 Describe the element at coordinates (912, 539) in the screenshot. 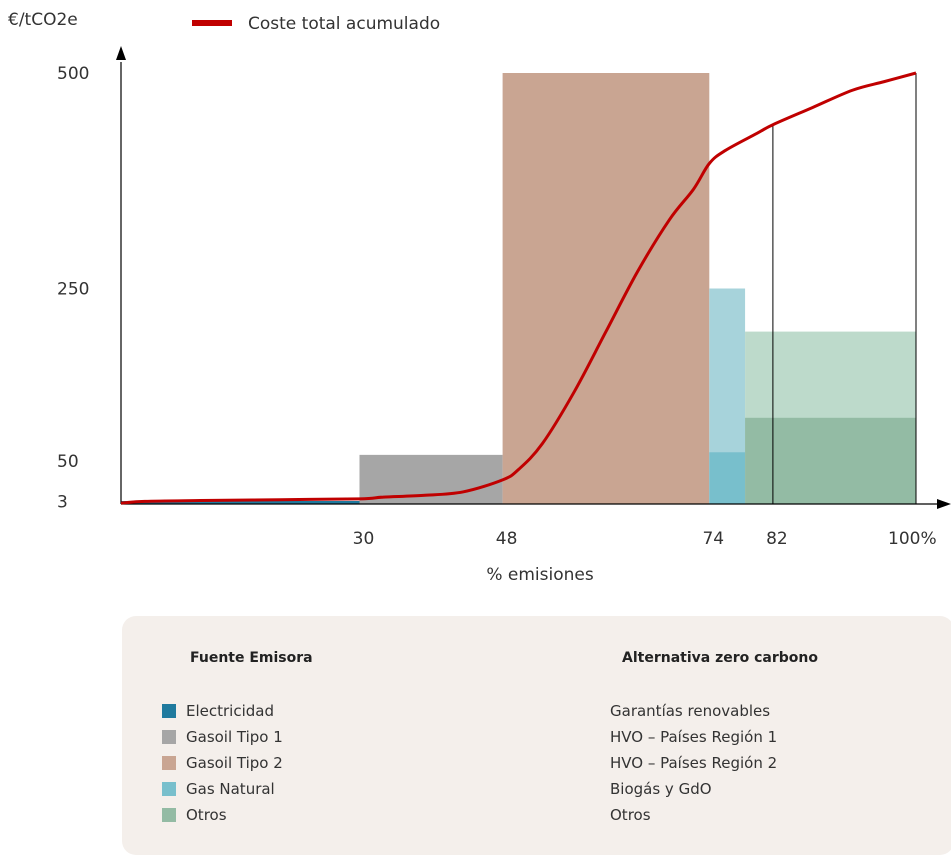

I see `x-tick-label: 100%` at that location.